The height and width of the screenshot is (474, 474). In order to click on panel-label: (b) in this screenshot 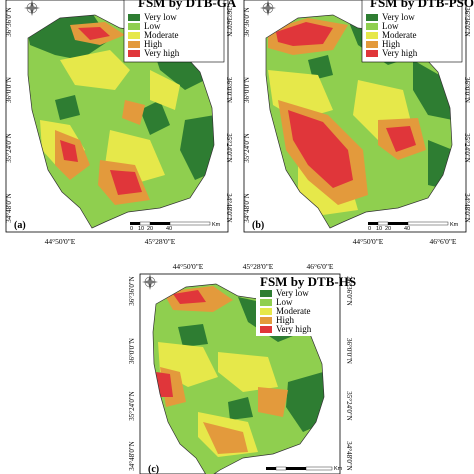, I will do `click(258, 225)`.